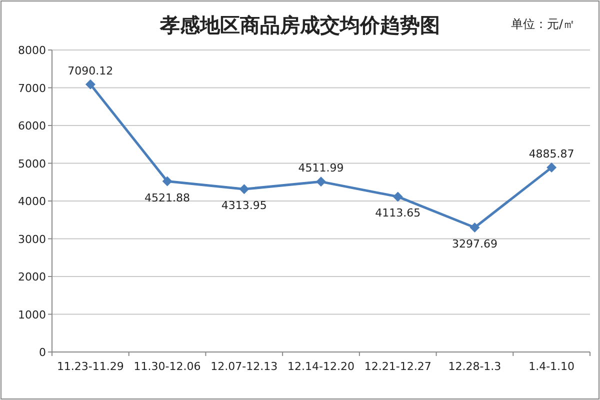  Describe the element at coordinates (167, 197) in the screenshot. I see `data-label: 4521.88` at that location.